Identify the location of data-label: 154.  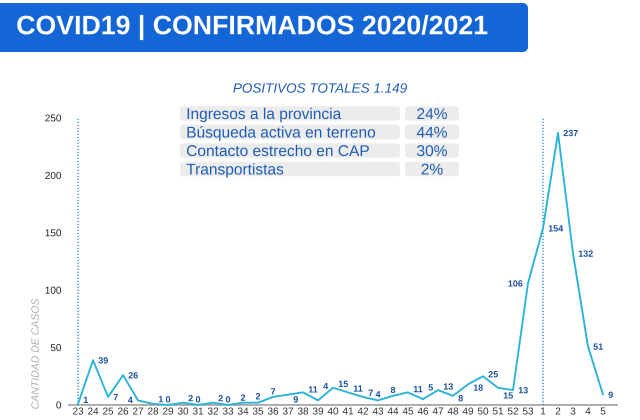
(556, 228).